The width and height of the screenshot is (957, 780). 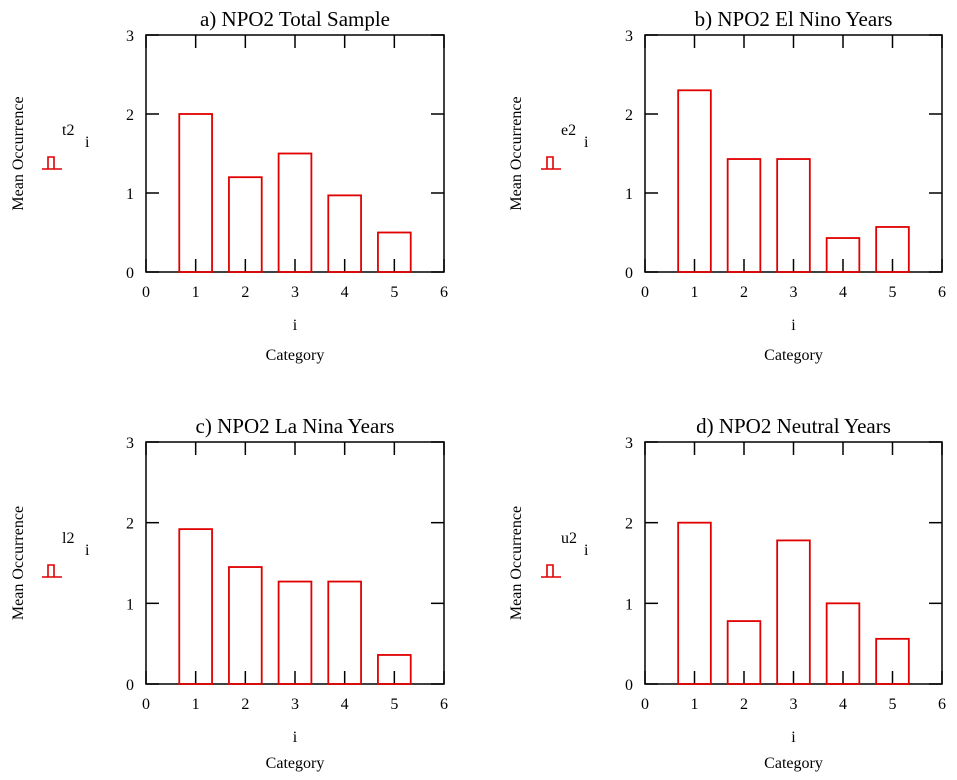 I want to click on legend-label: u2, so click(x=569, y=538).